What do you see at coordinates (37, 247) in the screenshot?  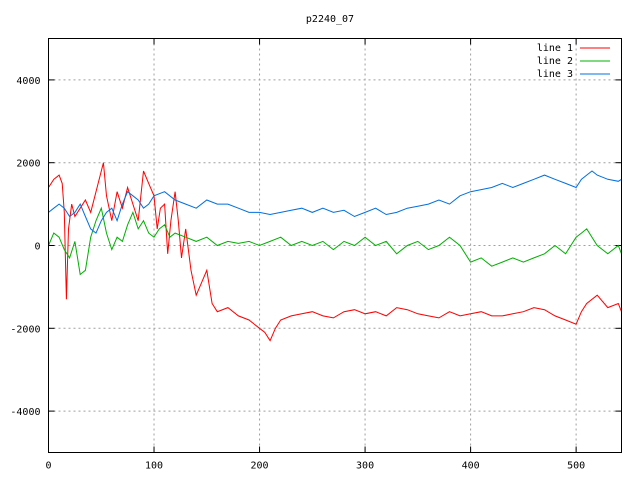 I see `y-tick-label: 0` at bounding box center [37, 247].